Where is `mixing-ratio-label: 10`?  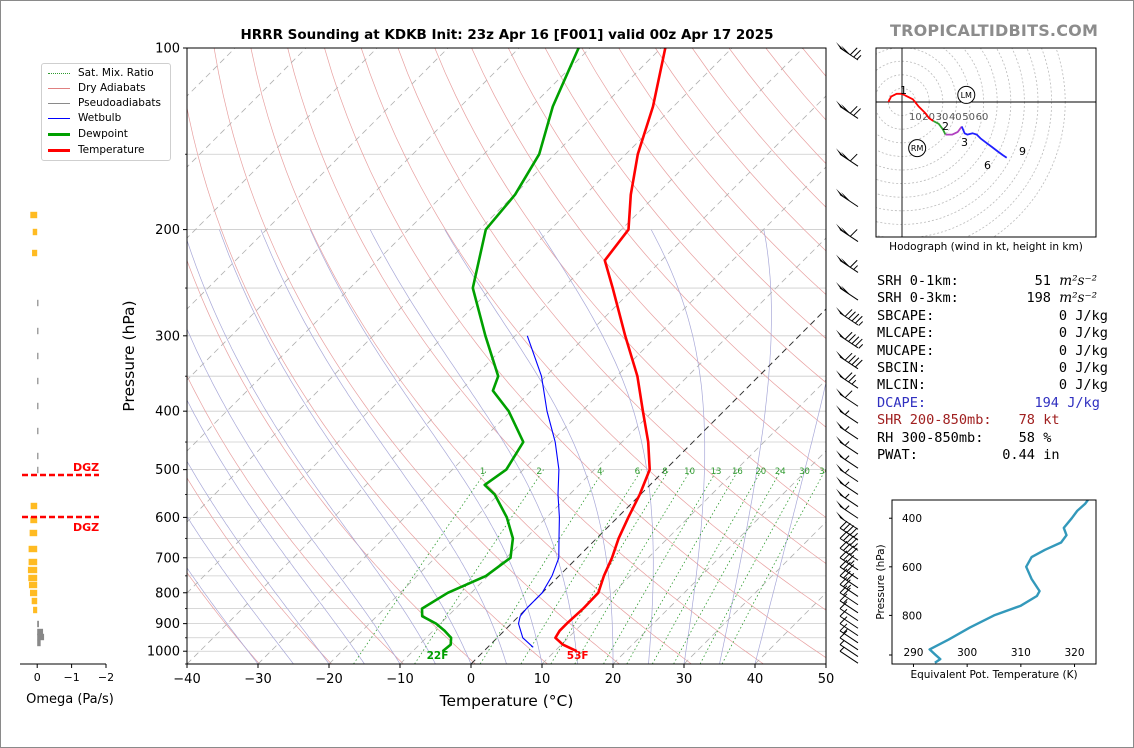
mixing-ratio-label: 10 is located at coordinates (689, 472).